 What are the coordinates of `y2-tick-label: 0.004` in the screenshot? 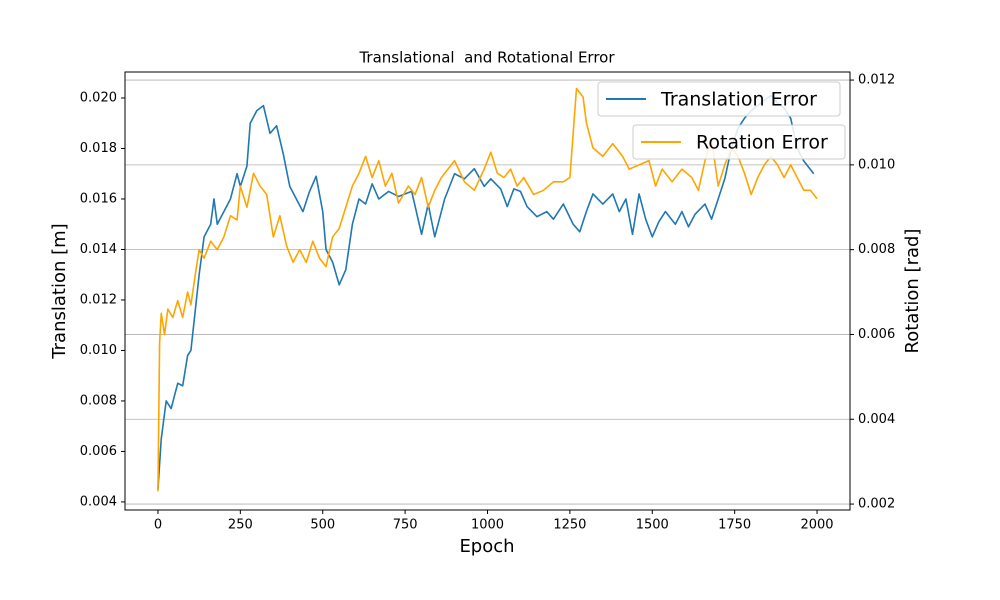 It's located at (876, 419).